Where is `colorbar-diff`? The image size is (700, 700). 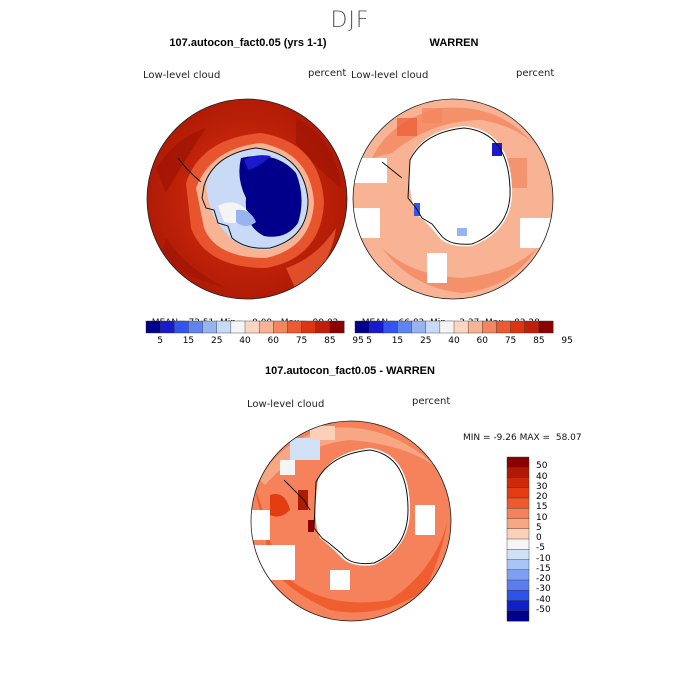
colorbar-diff is located at coordinates (518, 539).